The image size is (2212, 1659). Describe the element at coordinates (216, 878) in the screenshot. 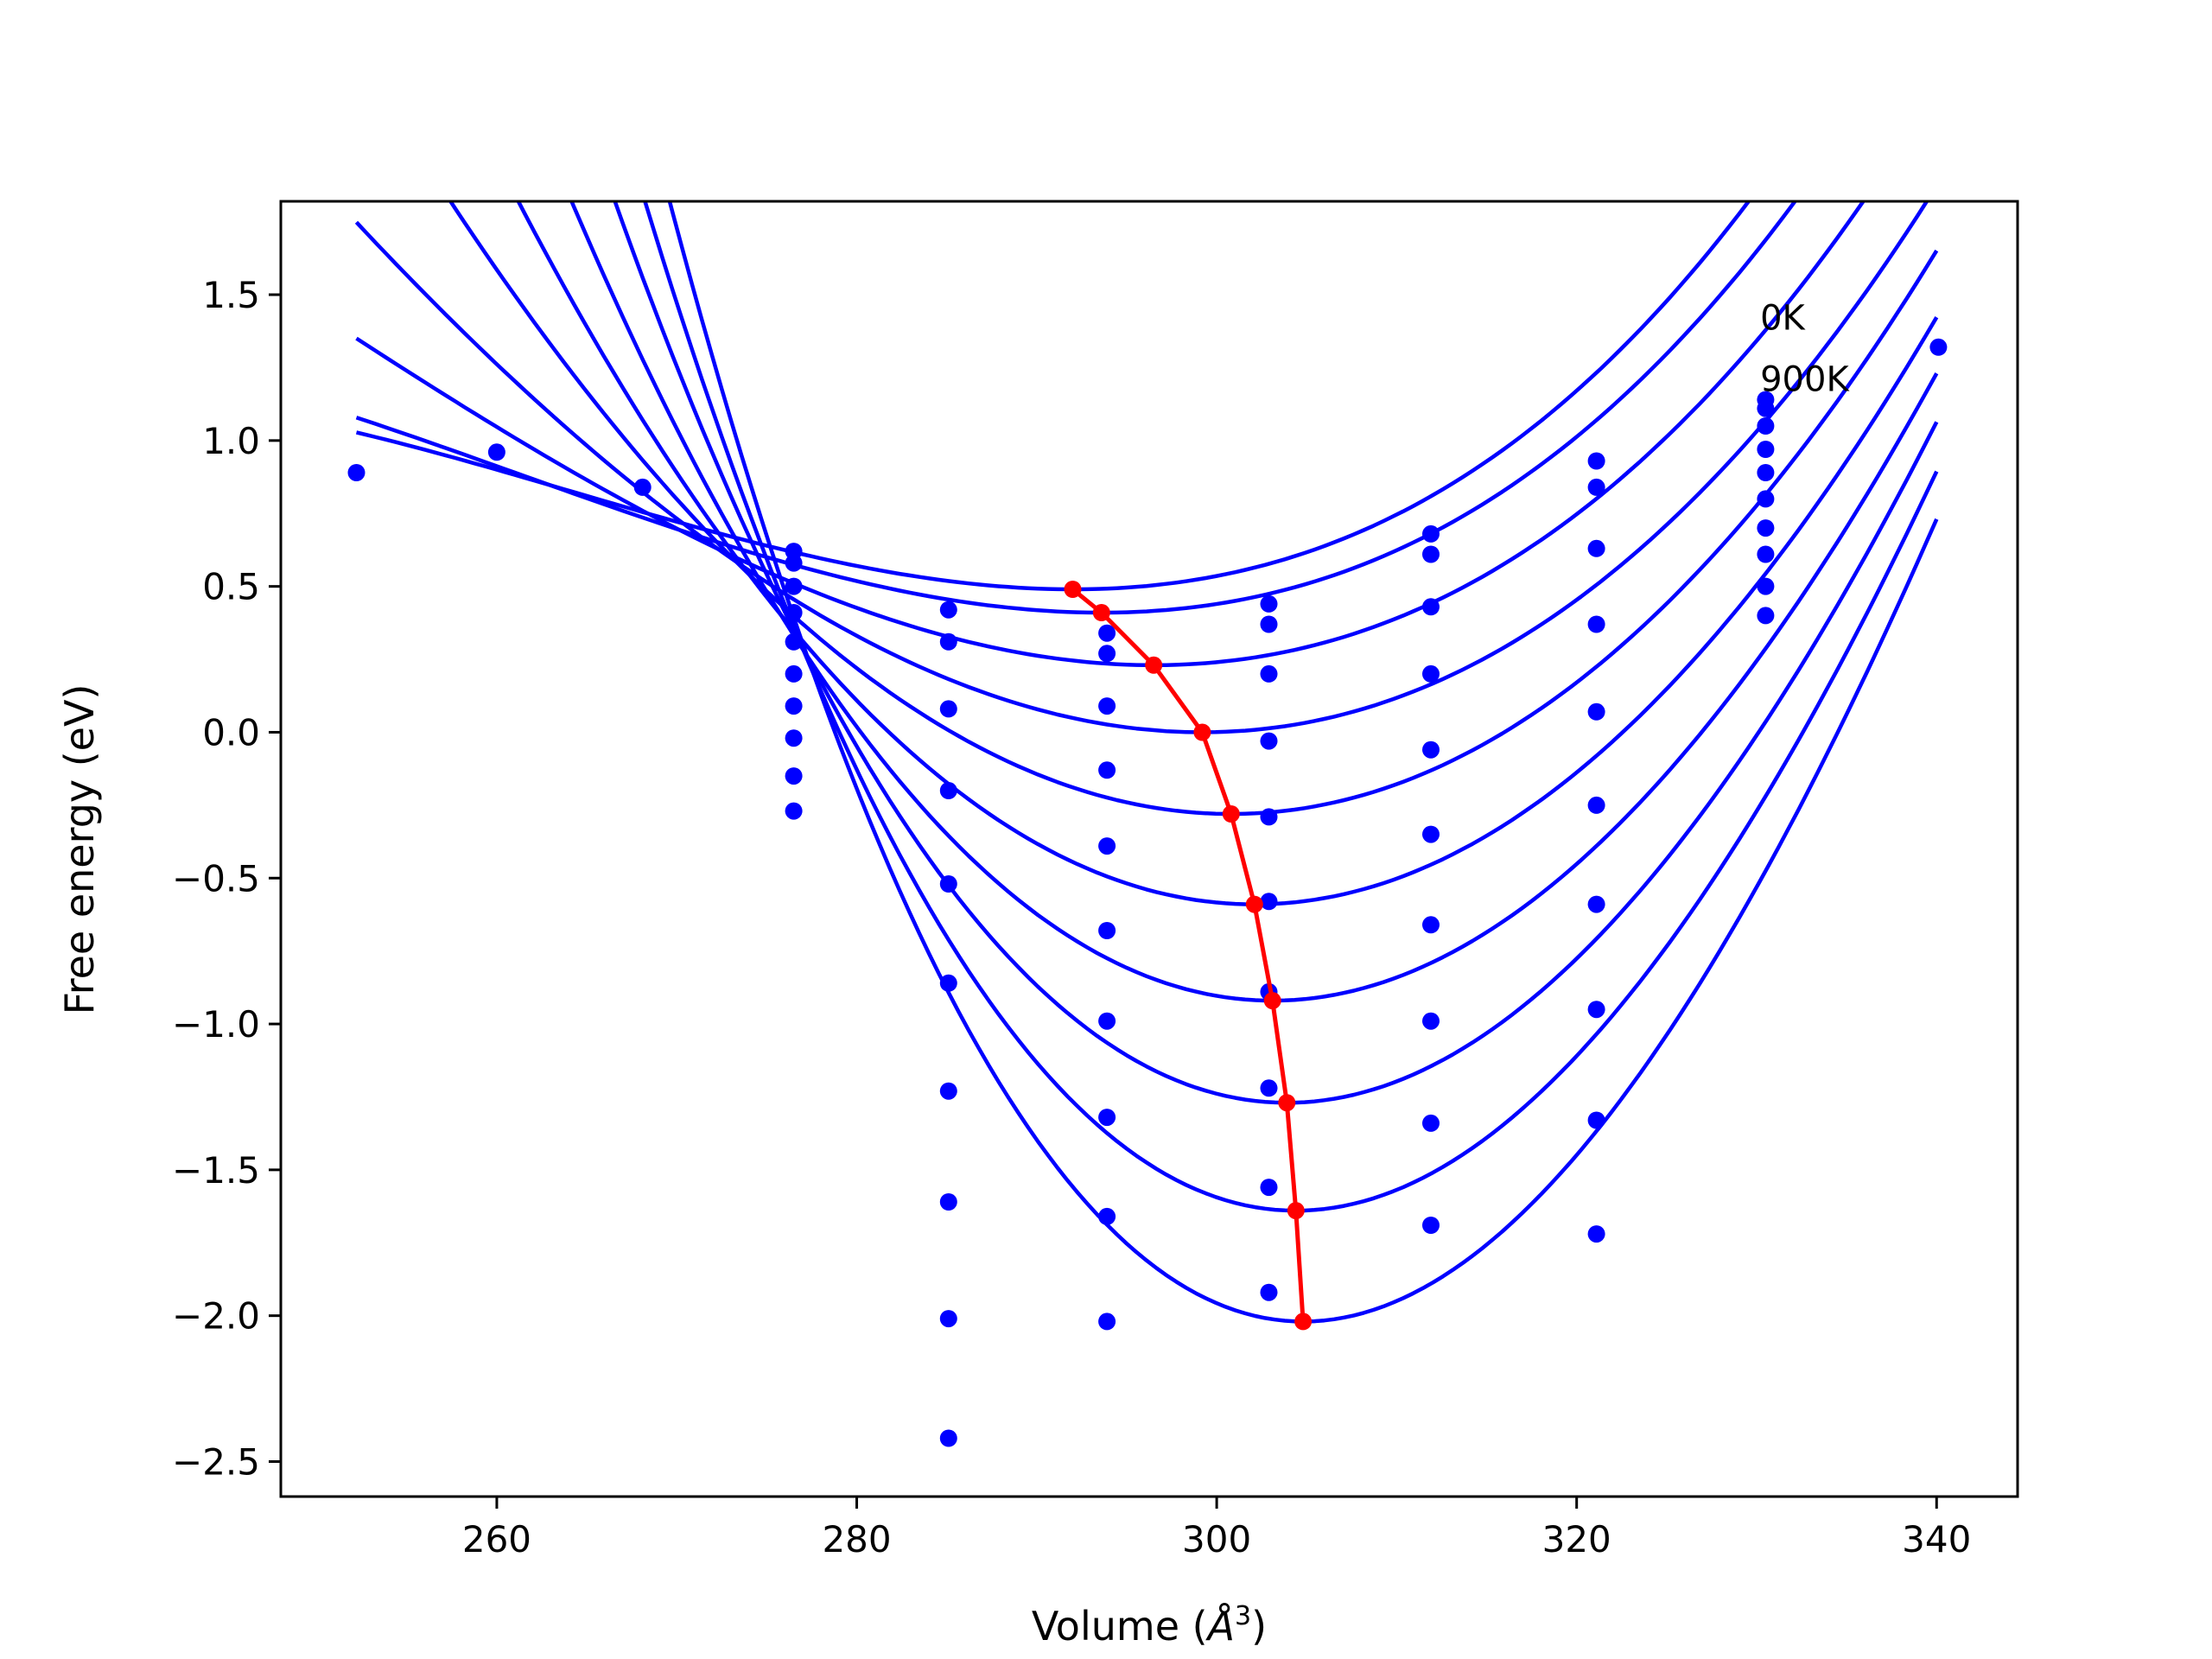

I see `y-tick-label-4: −0.5` at that location.